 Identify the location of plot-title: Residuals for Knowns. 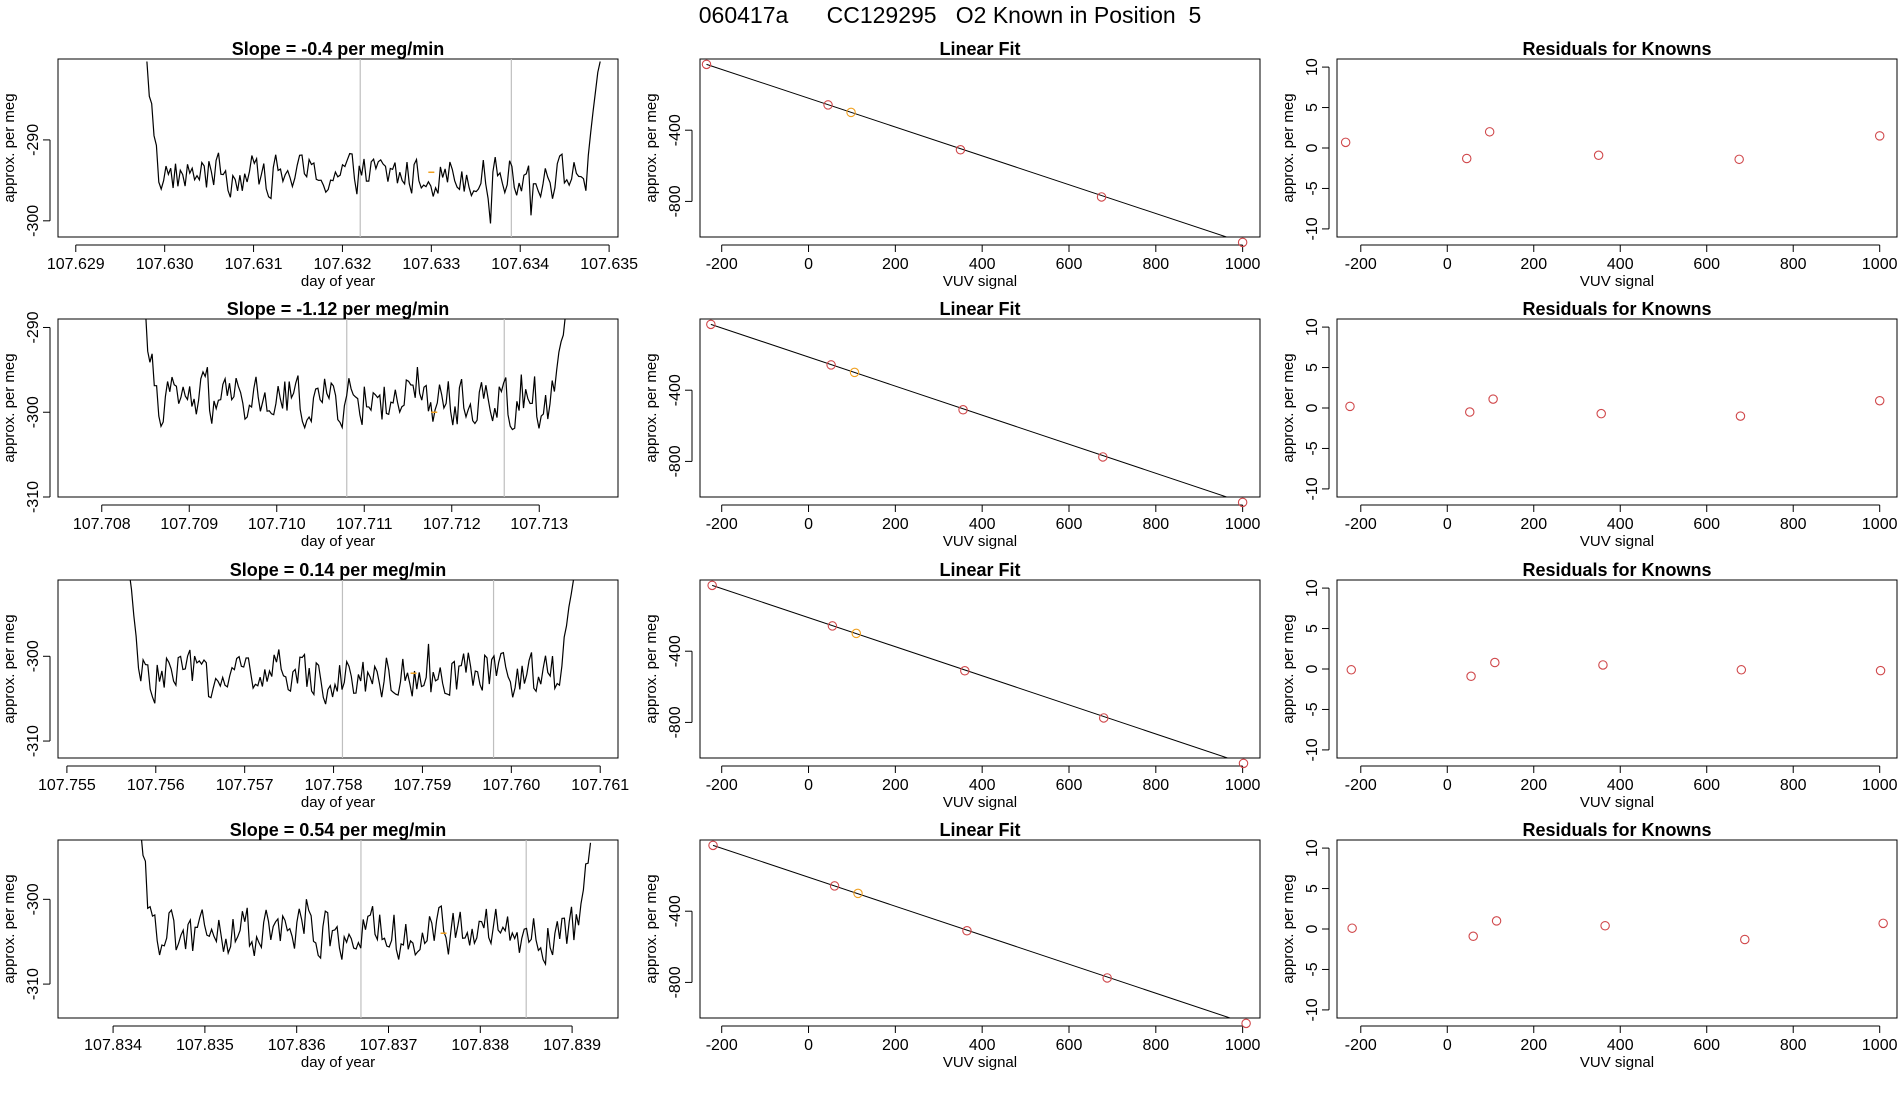
(1616, 830).